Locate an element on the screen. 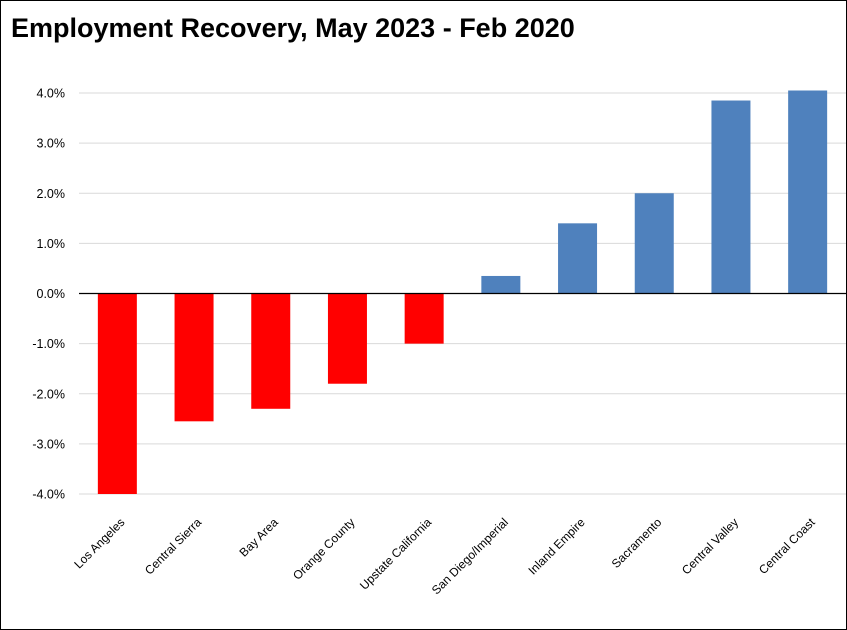 Image resolution: width=847 pixels, height=630 pixels. category-label: Bay Area is located at coordinates (259, 537).